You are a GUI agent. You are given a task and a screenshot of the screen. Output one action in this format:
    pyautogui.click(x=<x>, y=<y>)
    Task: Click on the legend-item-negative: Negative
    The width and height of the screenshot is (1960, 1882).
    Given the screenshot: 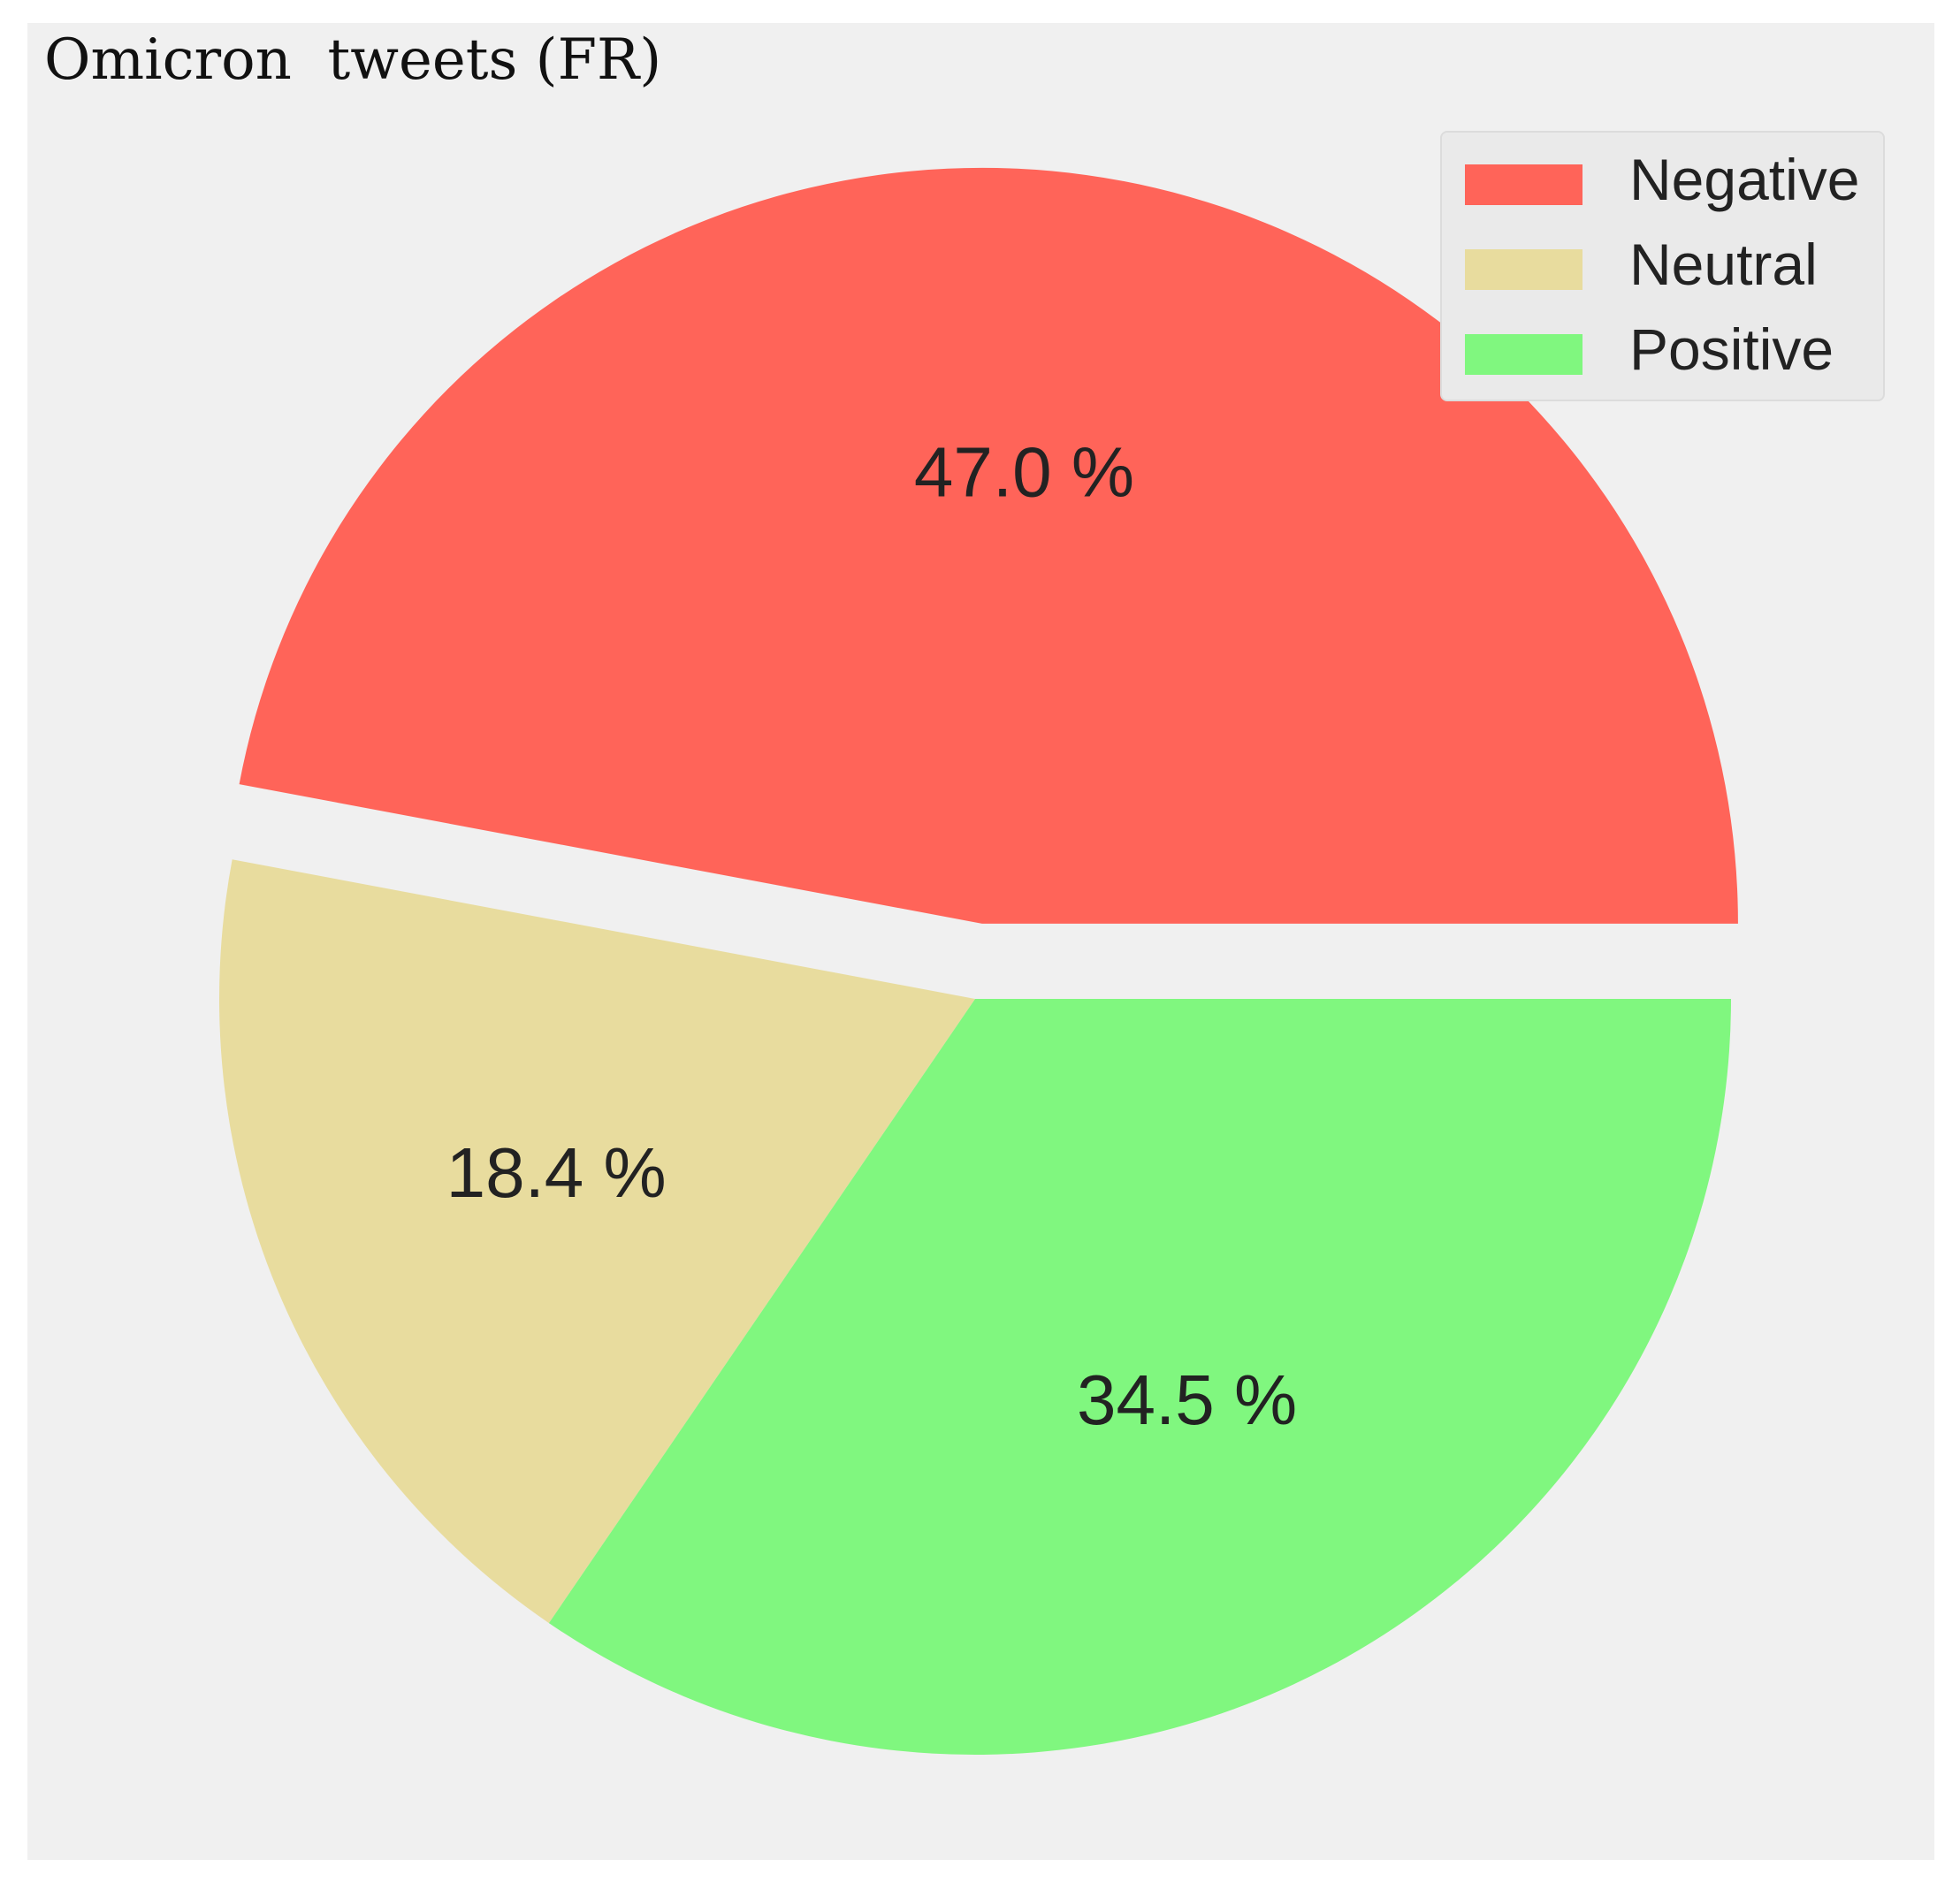 What is the action you would take?
    pyautogui.click(x=1662, y=179)
    